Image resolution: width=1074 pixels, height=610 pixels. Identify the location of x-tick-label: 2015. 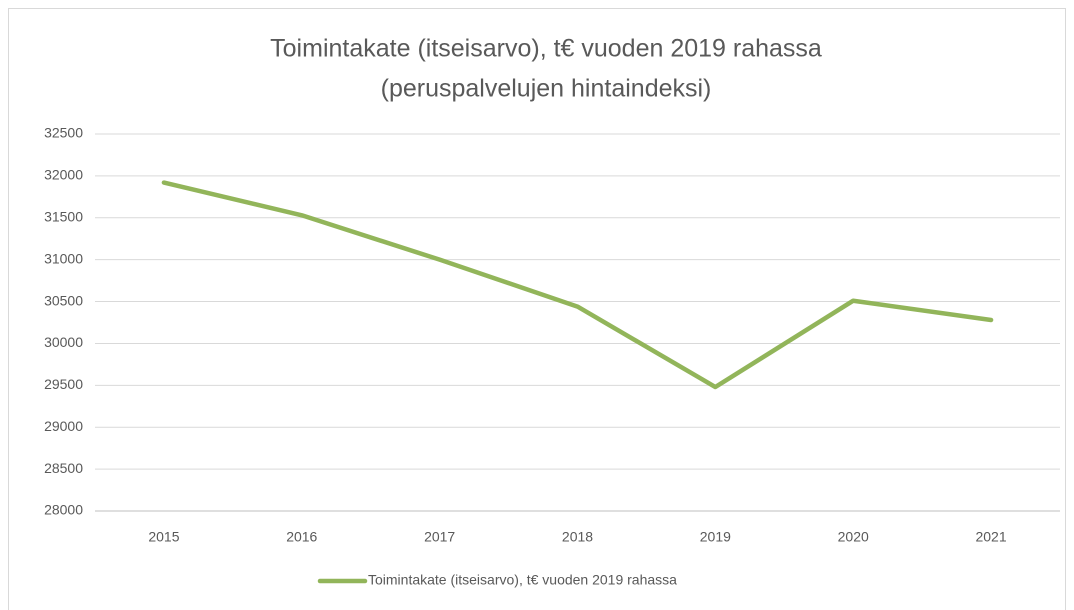
(163, 537).